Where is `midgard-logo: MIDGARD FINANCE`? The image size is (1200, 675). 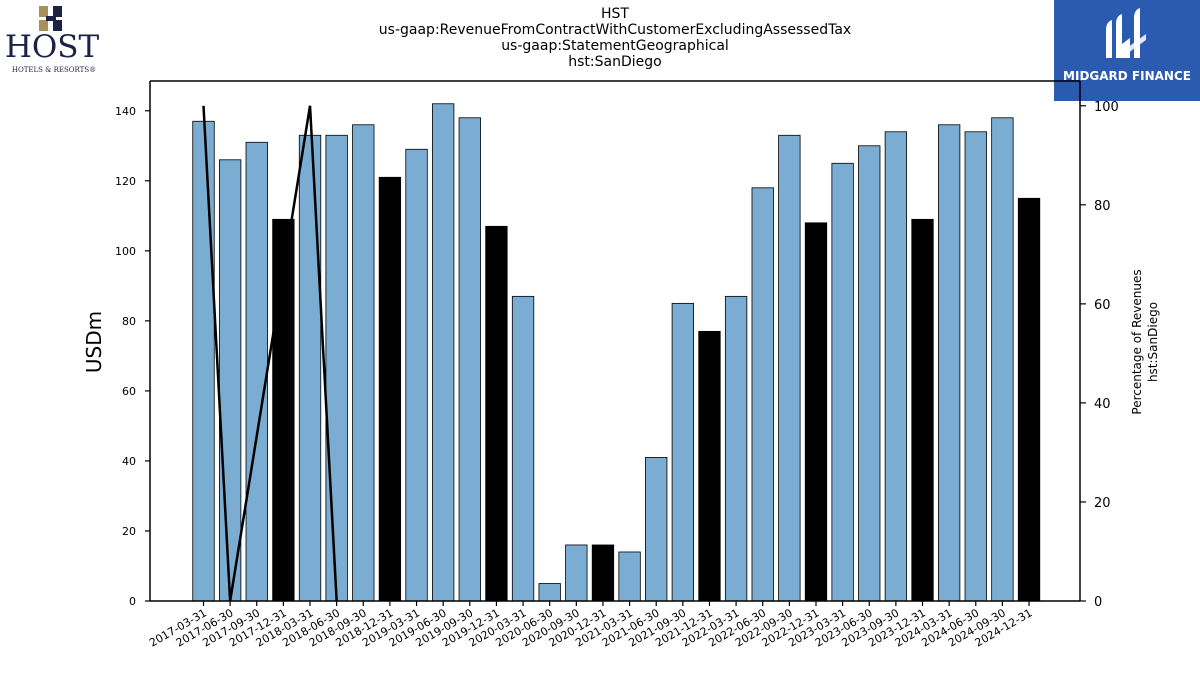 midgard-logo: MIDGARD FINANCE is located at coordinates (1127, 50).